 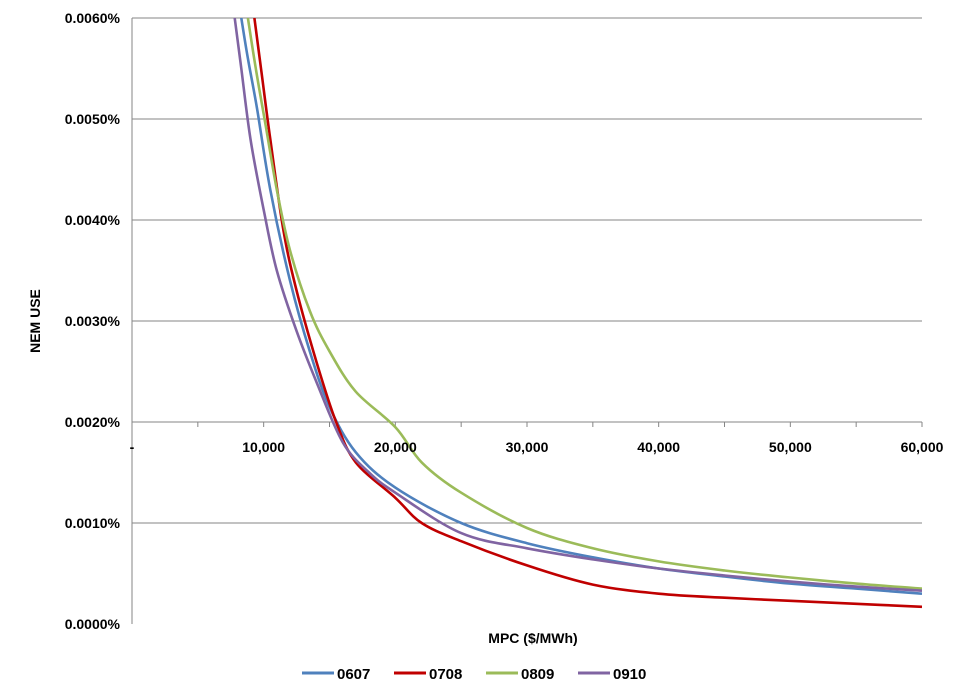 What do you see at coordinates (790, 447) in the screenshot?
I see `x-tick-label: 50,000` at bounding box center [790, 447].